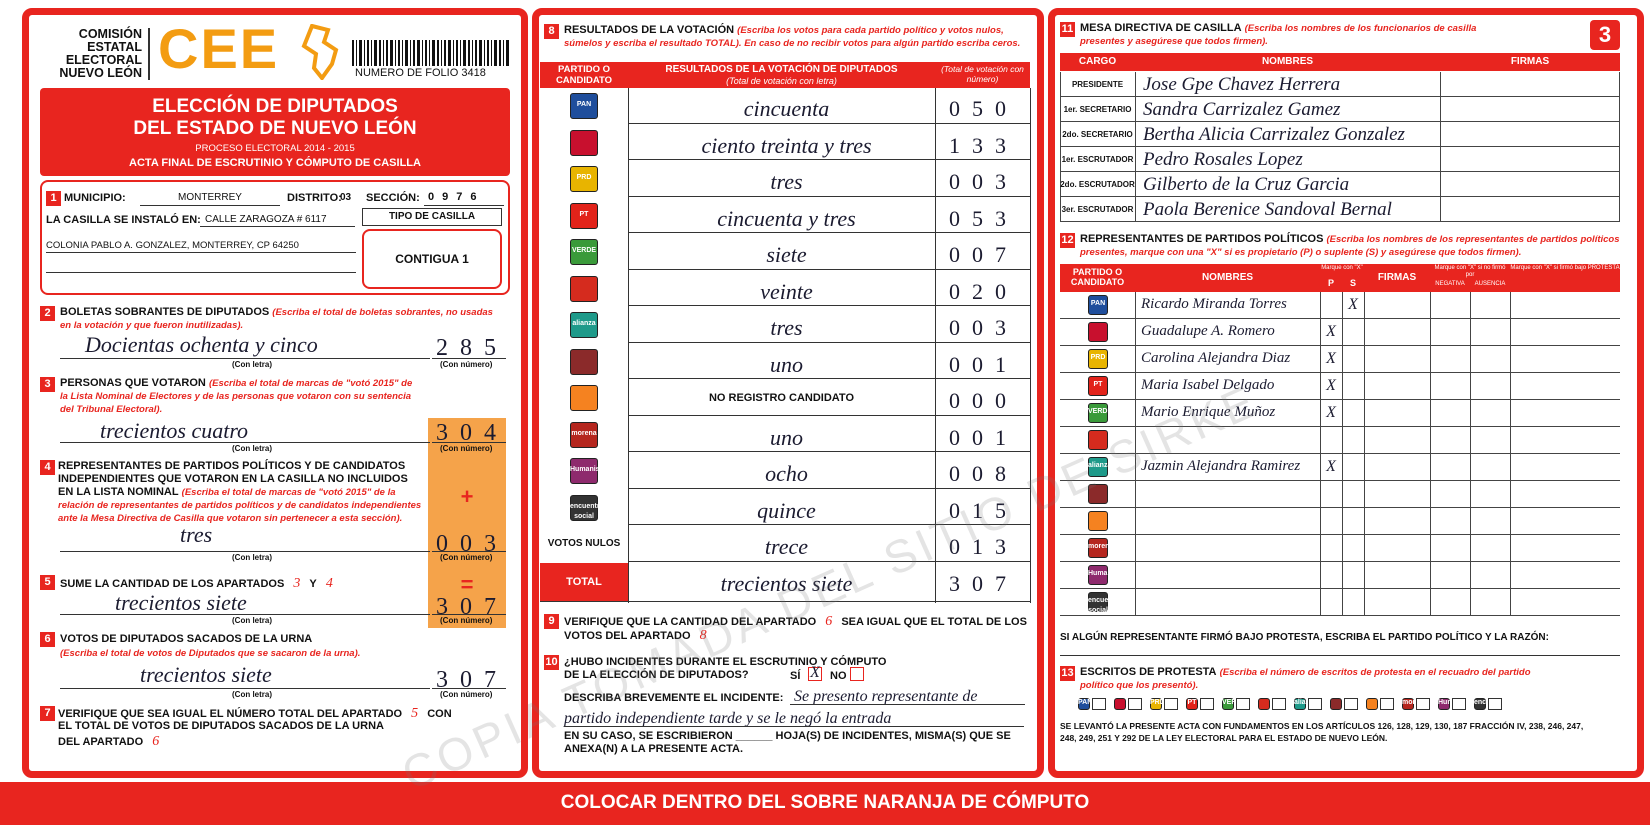  I want to click on section1-box, so click(275, 237).